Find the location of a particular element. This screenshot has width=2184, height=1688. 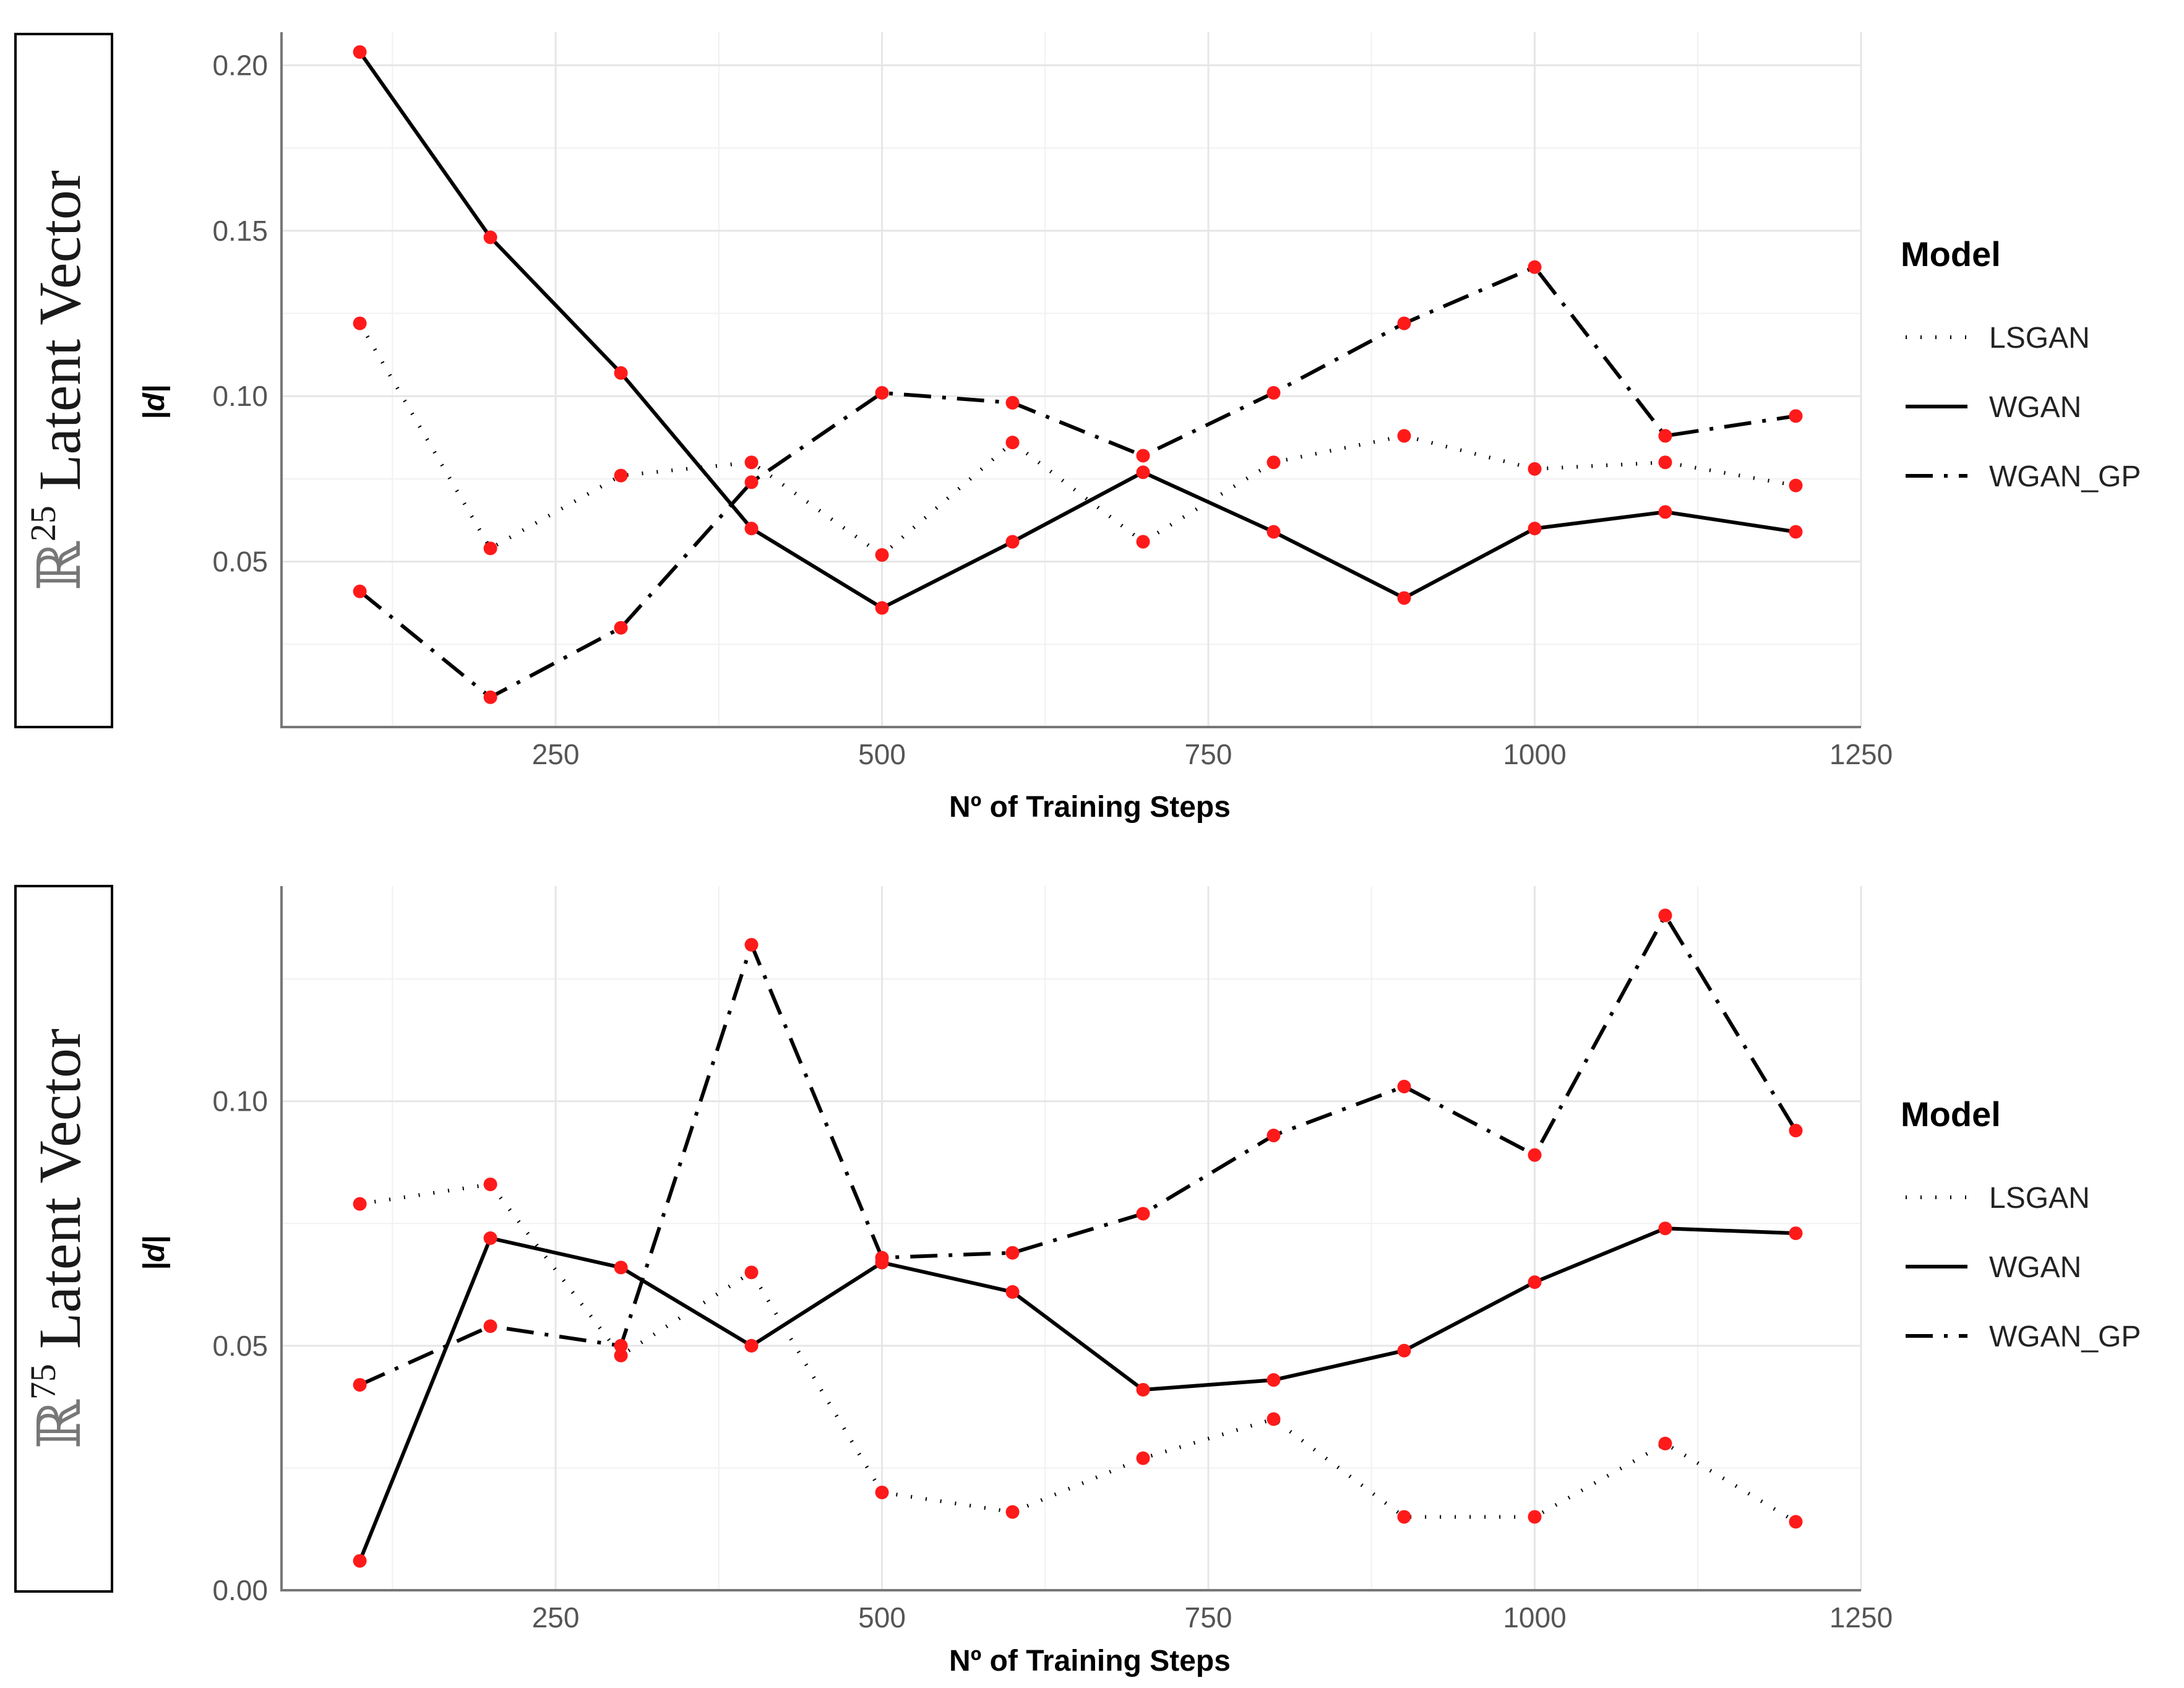

legend-label-wgan_gp: WGAN_GP is located at coordinates (2065, 1336).